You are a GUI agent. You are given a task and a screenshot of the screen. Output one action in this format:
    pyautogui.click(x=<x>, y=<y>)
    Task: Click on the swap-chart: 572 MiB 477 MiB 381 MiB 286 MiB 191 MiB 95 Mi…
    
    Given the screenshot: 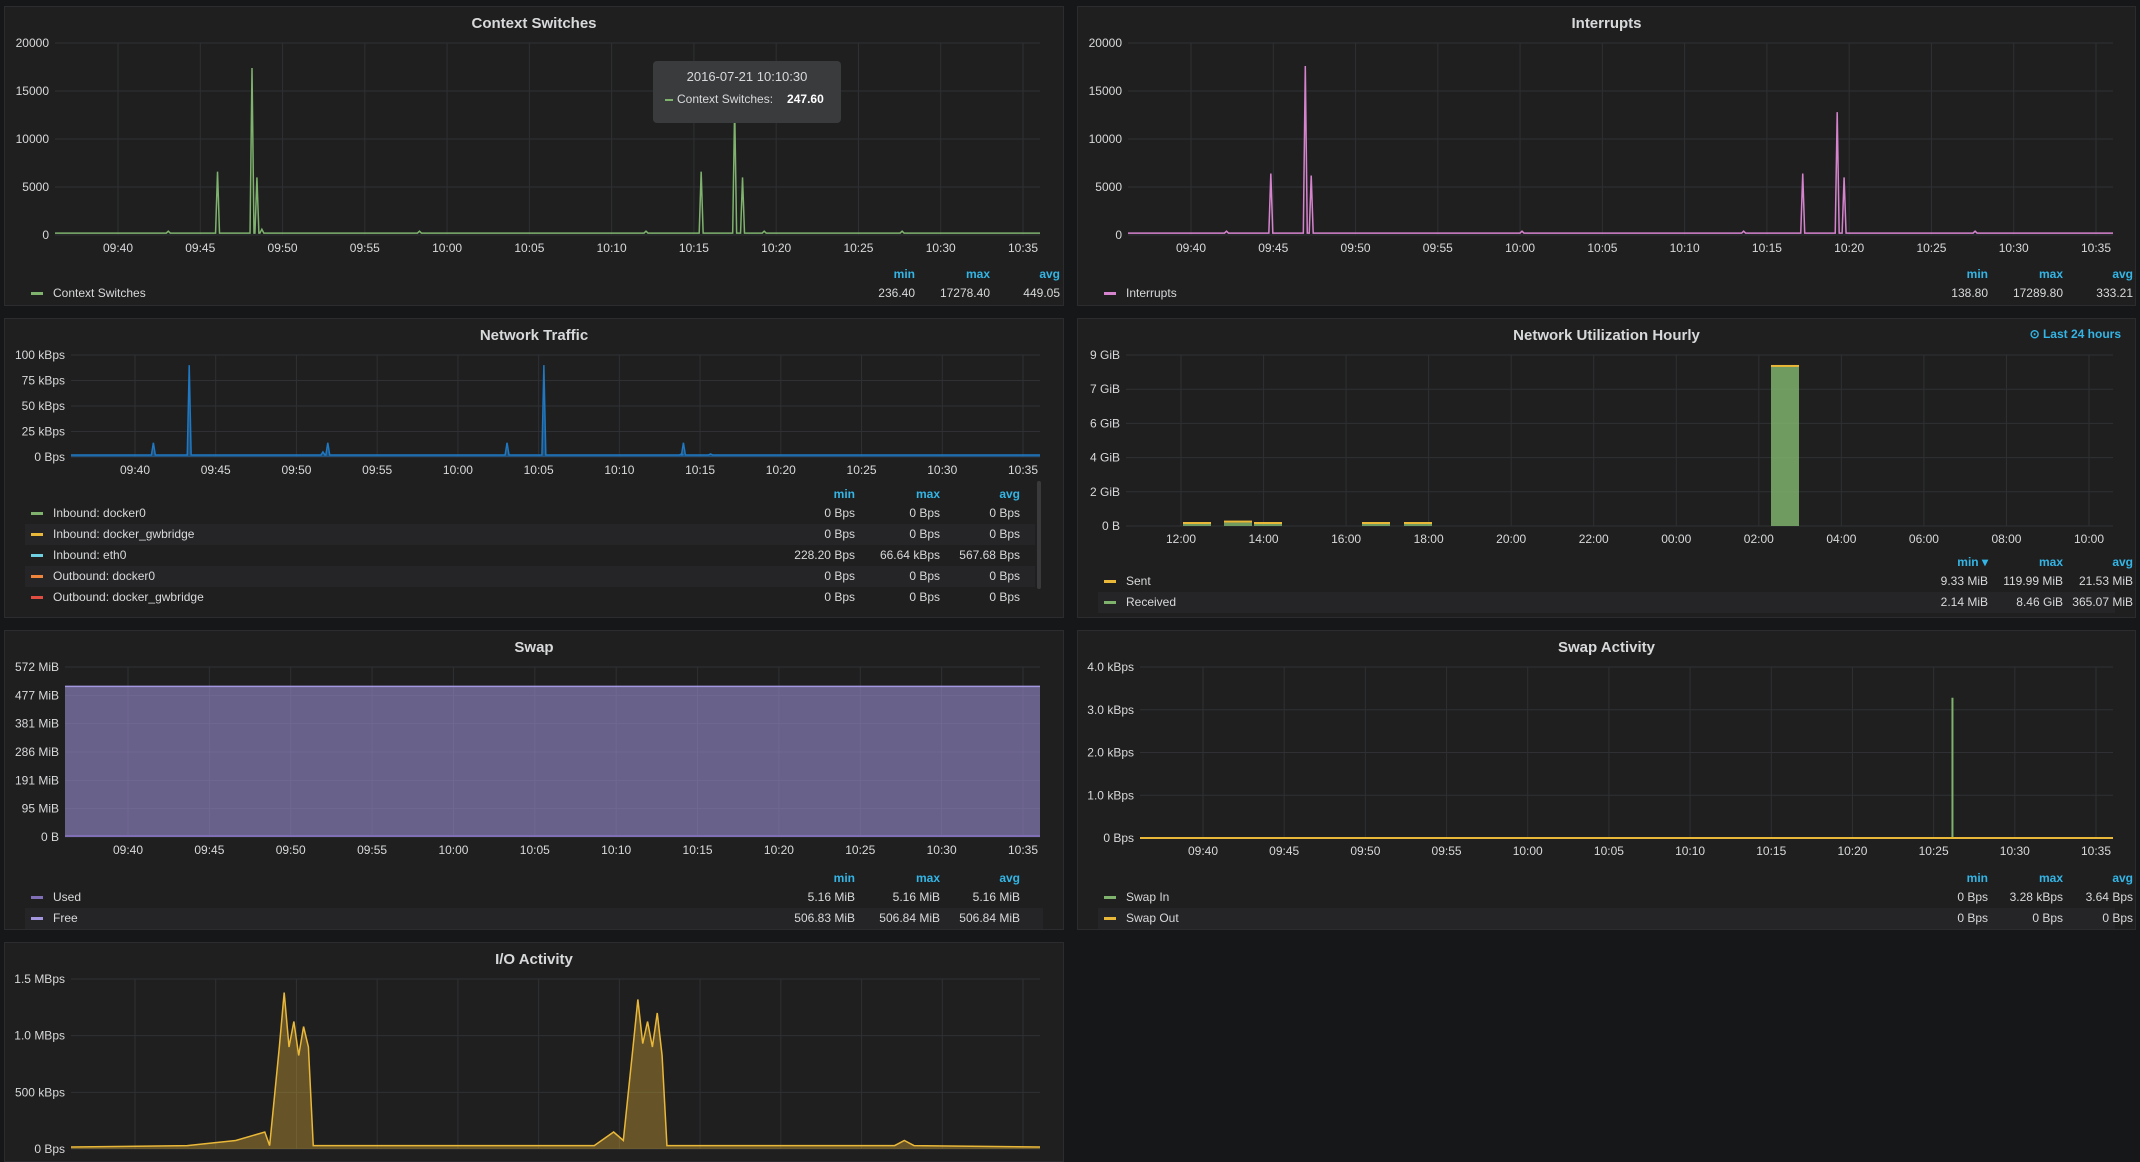 What is the action you would take?
    pyautogui.click(x=535, y=751)
    